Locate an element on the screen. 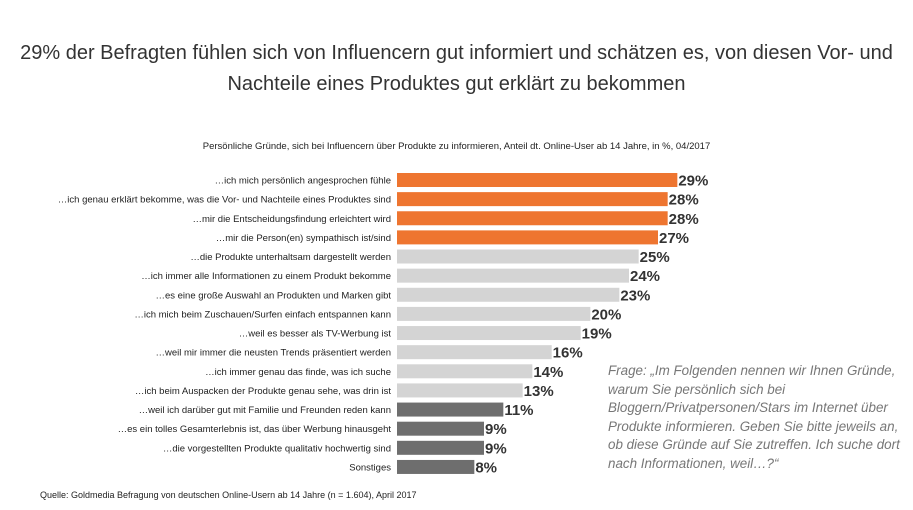 The image size is (913, 510). value-label: 13% is located at coordinates (539, 391).